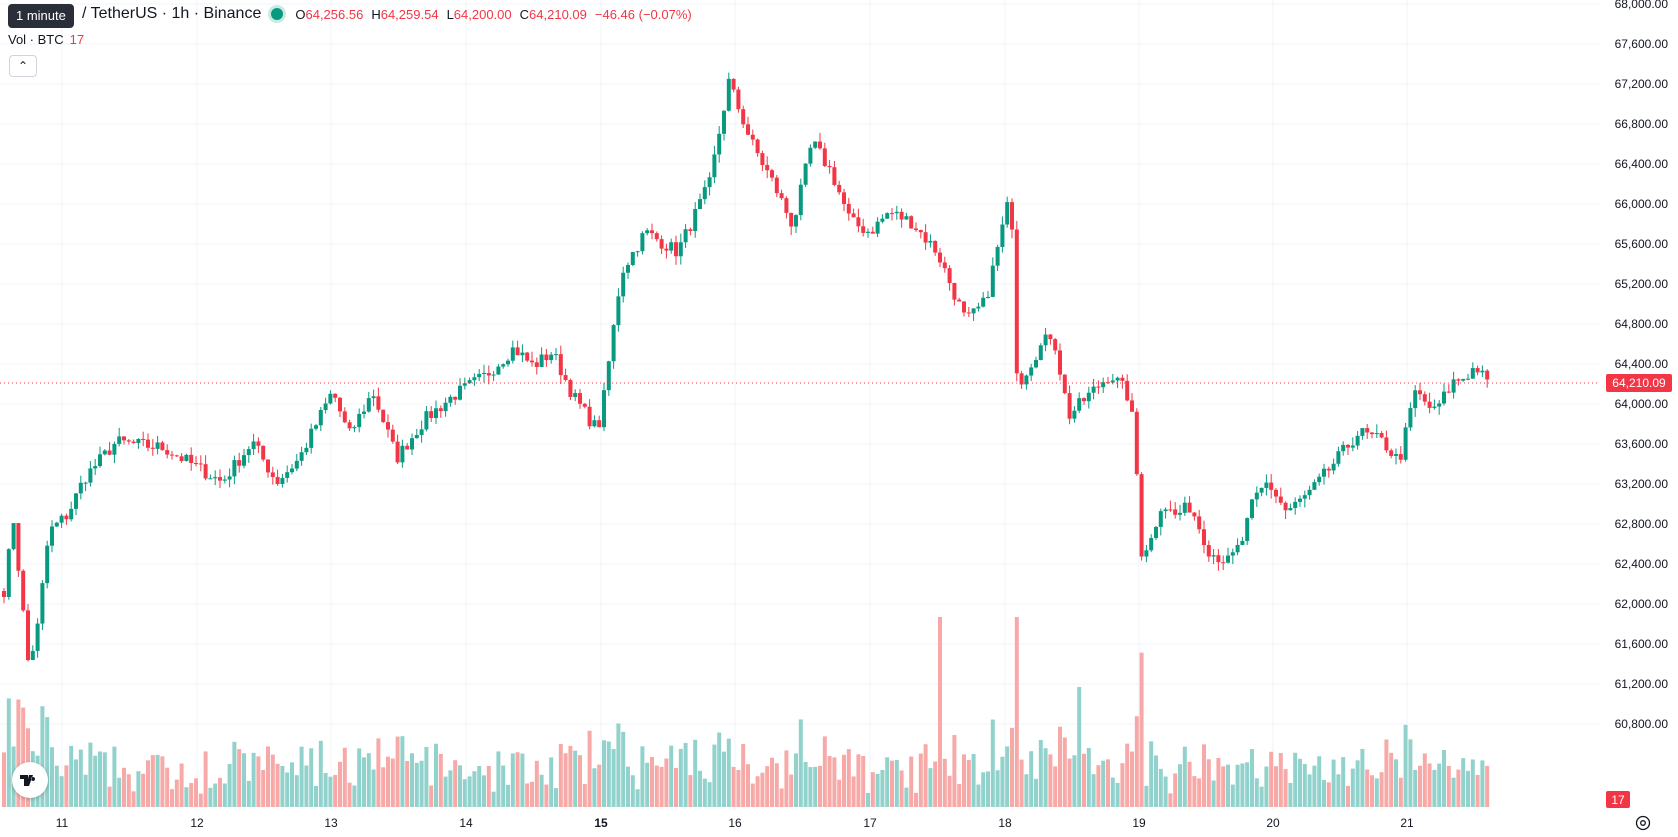 The width and height of the screenshot is (1678, 837). I want to click on chevron-up-icon: ⌃, so click(23, 66).